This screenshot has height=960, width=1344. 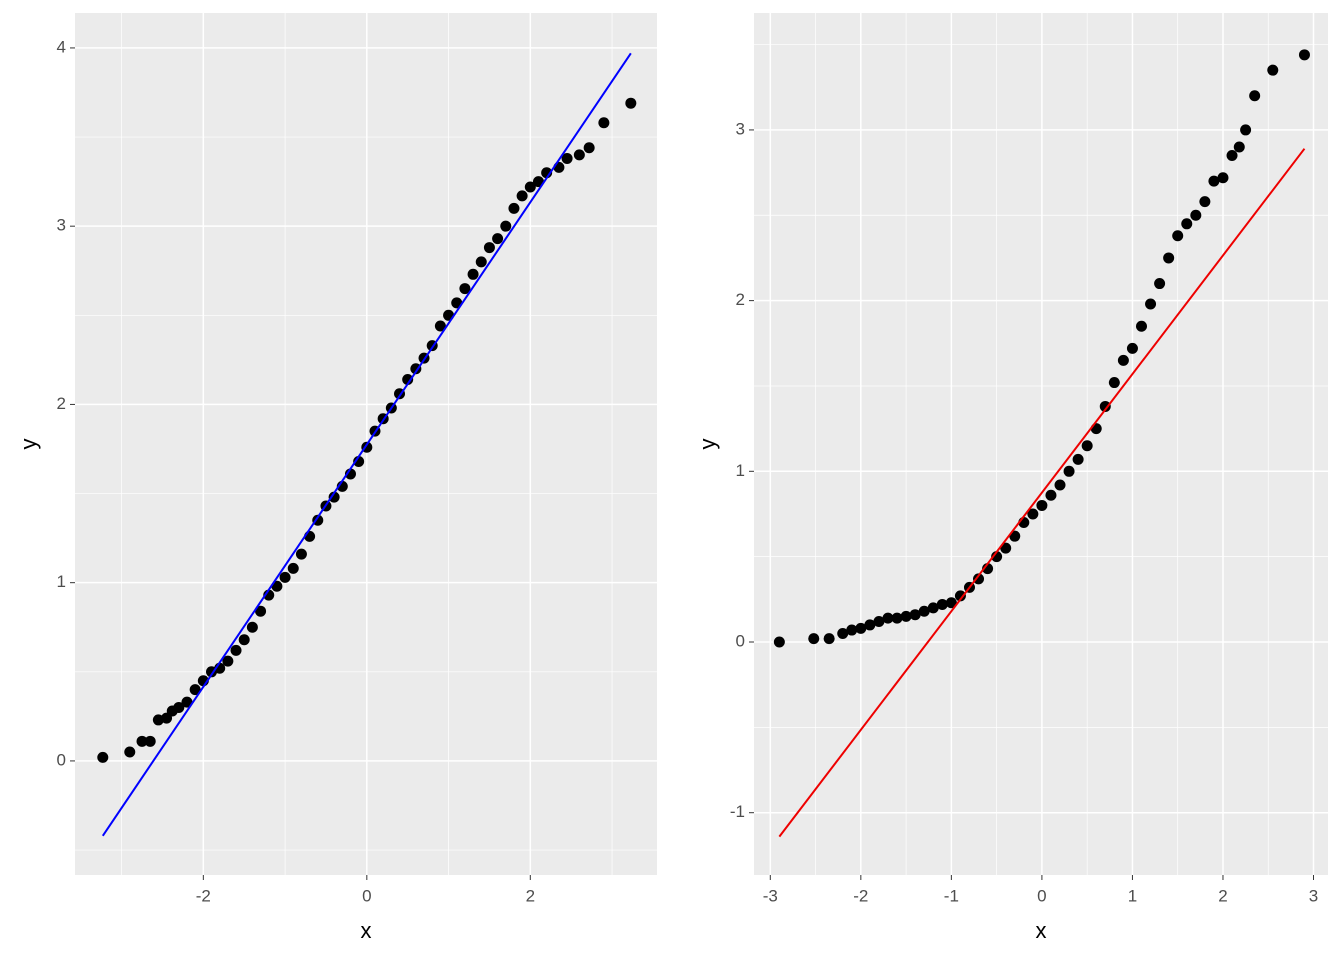 What do you see at coordinates (1132, 895) in the screenshot?
I see `x-tick-label: 1` at bounding box center [1132, 895].